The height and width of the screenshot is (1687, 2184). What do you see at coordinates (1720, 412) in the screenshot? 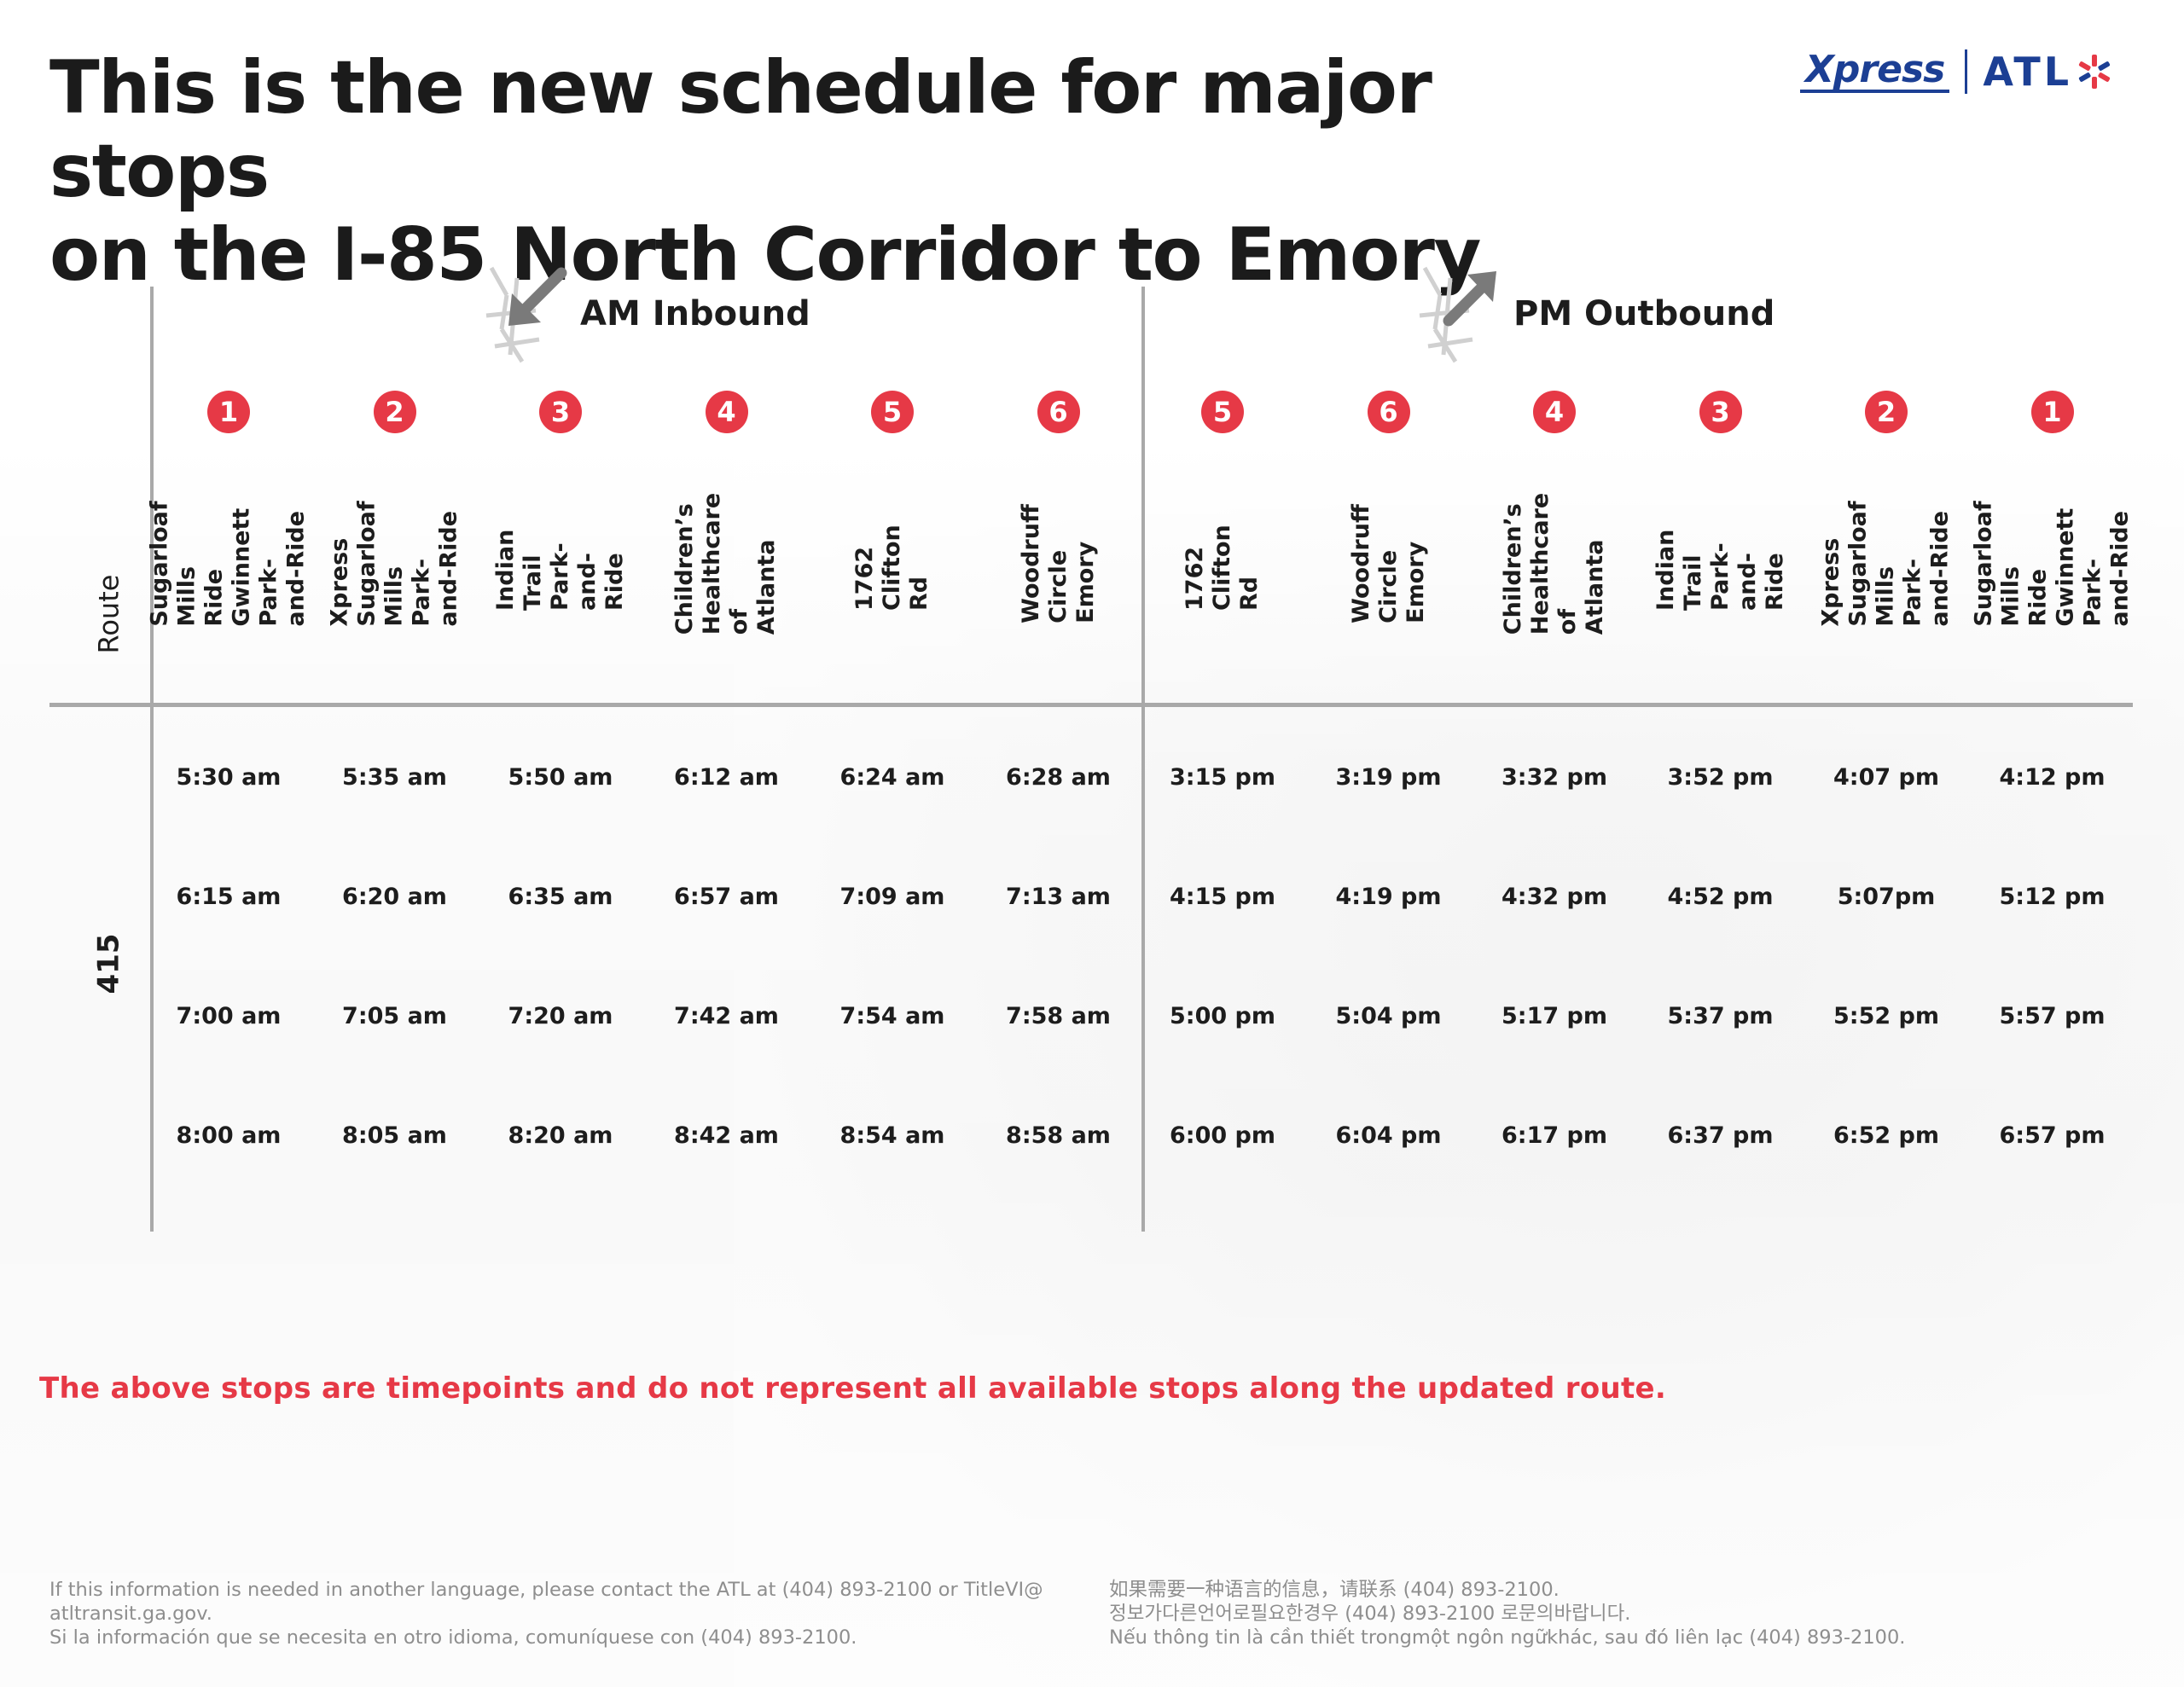
I see `pm-stop-number-badge: 3` at bounding box center [1720, 412].